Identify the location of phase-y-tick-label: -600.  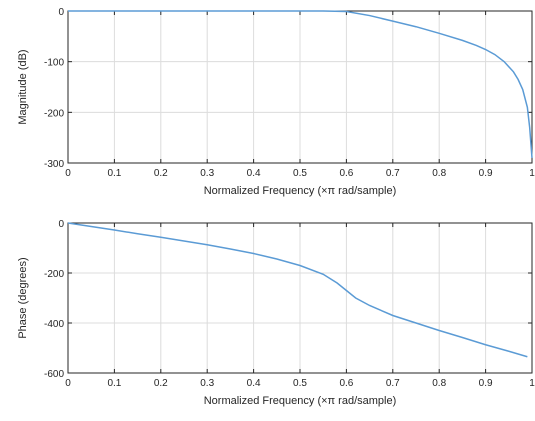
(54, 374).